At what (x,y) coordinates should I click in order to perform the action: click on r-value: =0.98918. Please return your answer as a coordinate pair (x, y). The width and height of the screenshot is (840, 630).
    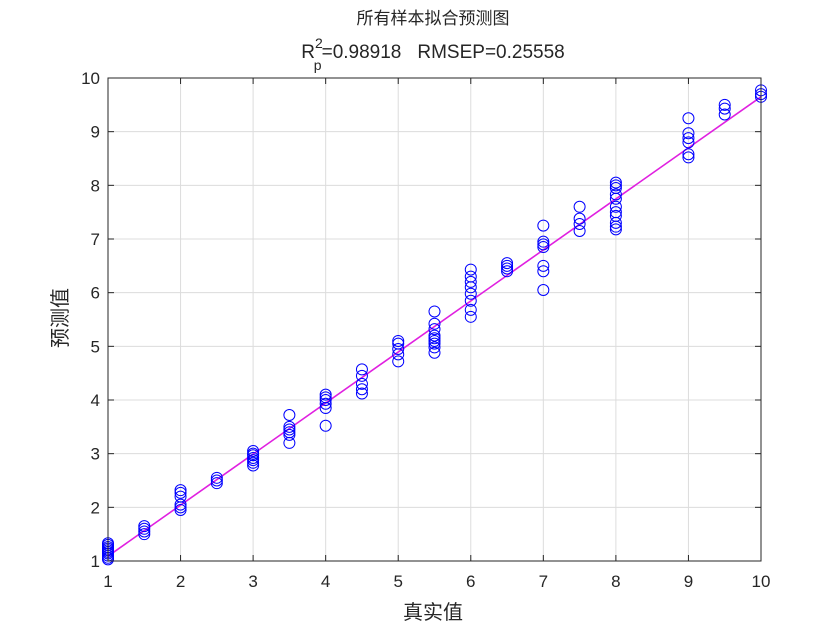
    Looking at the image, I should click on (362, 52).